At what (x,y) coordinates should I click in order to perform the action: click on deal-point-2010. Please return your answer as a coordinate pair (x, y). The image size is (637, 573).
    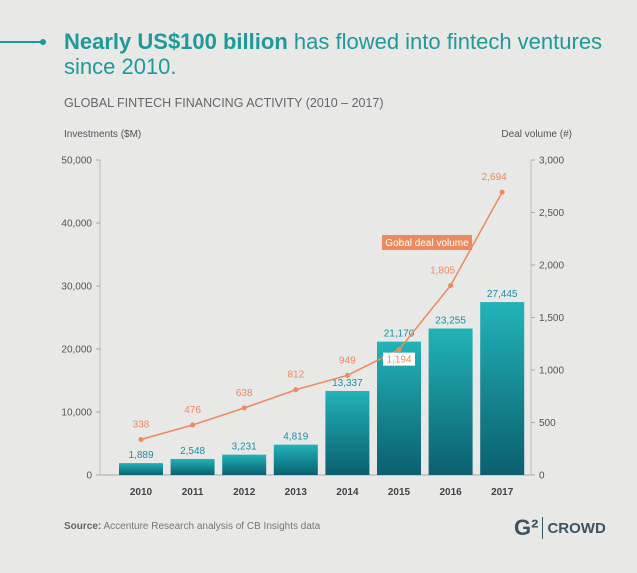
    Looking at the image, I should click on (141, 440).